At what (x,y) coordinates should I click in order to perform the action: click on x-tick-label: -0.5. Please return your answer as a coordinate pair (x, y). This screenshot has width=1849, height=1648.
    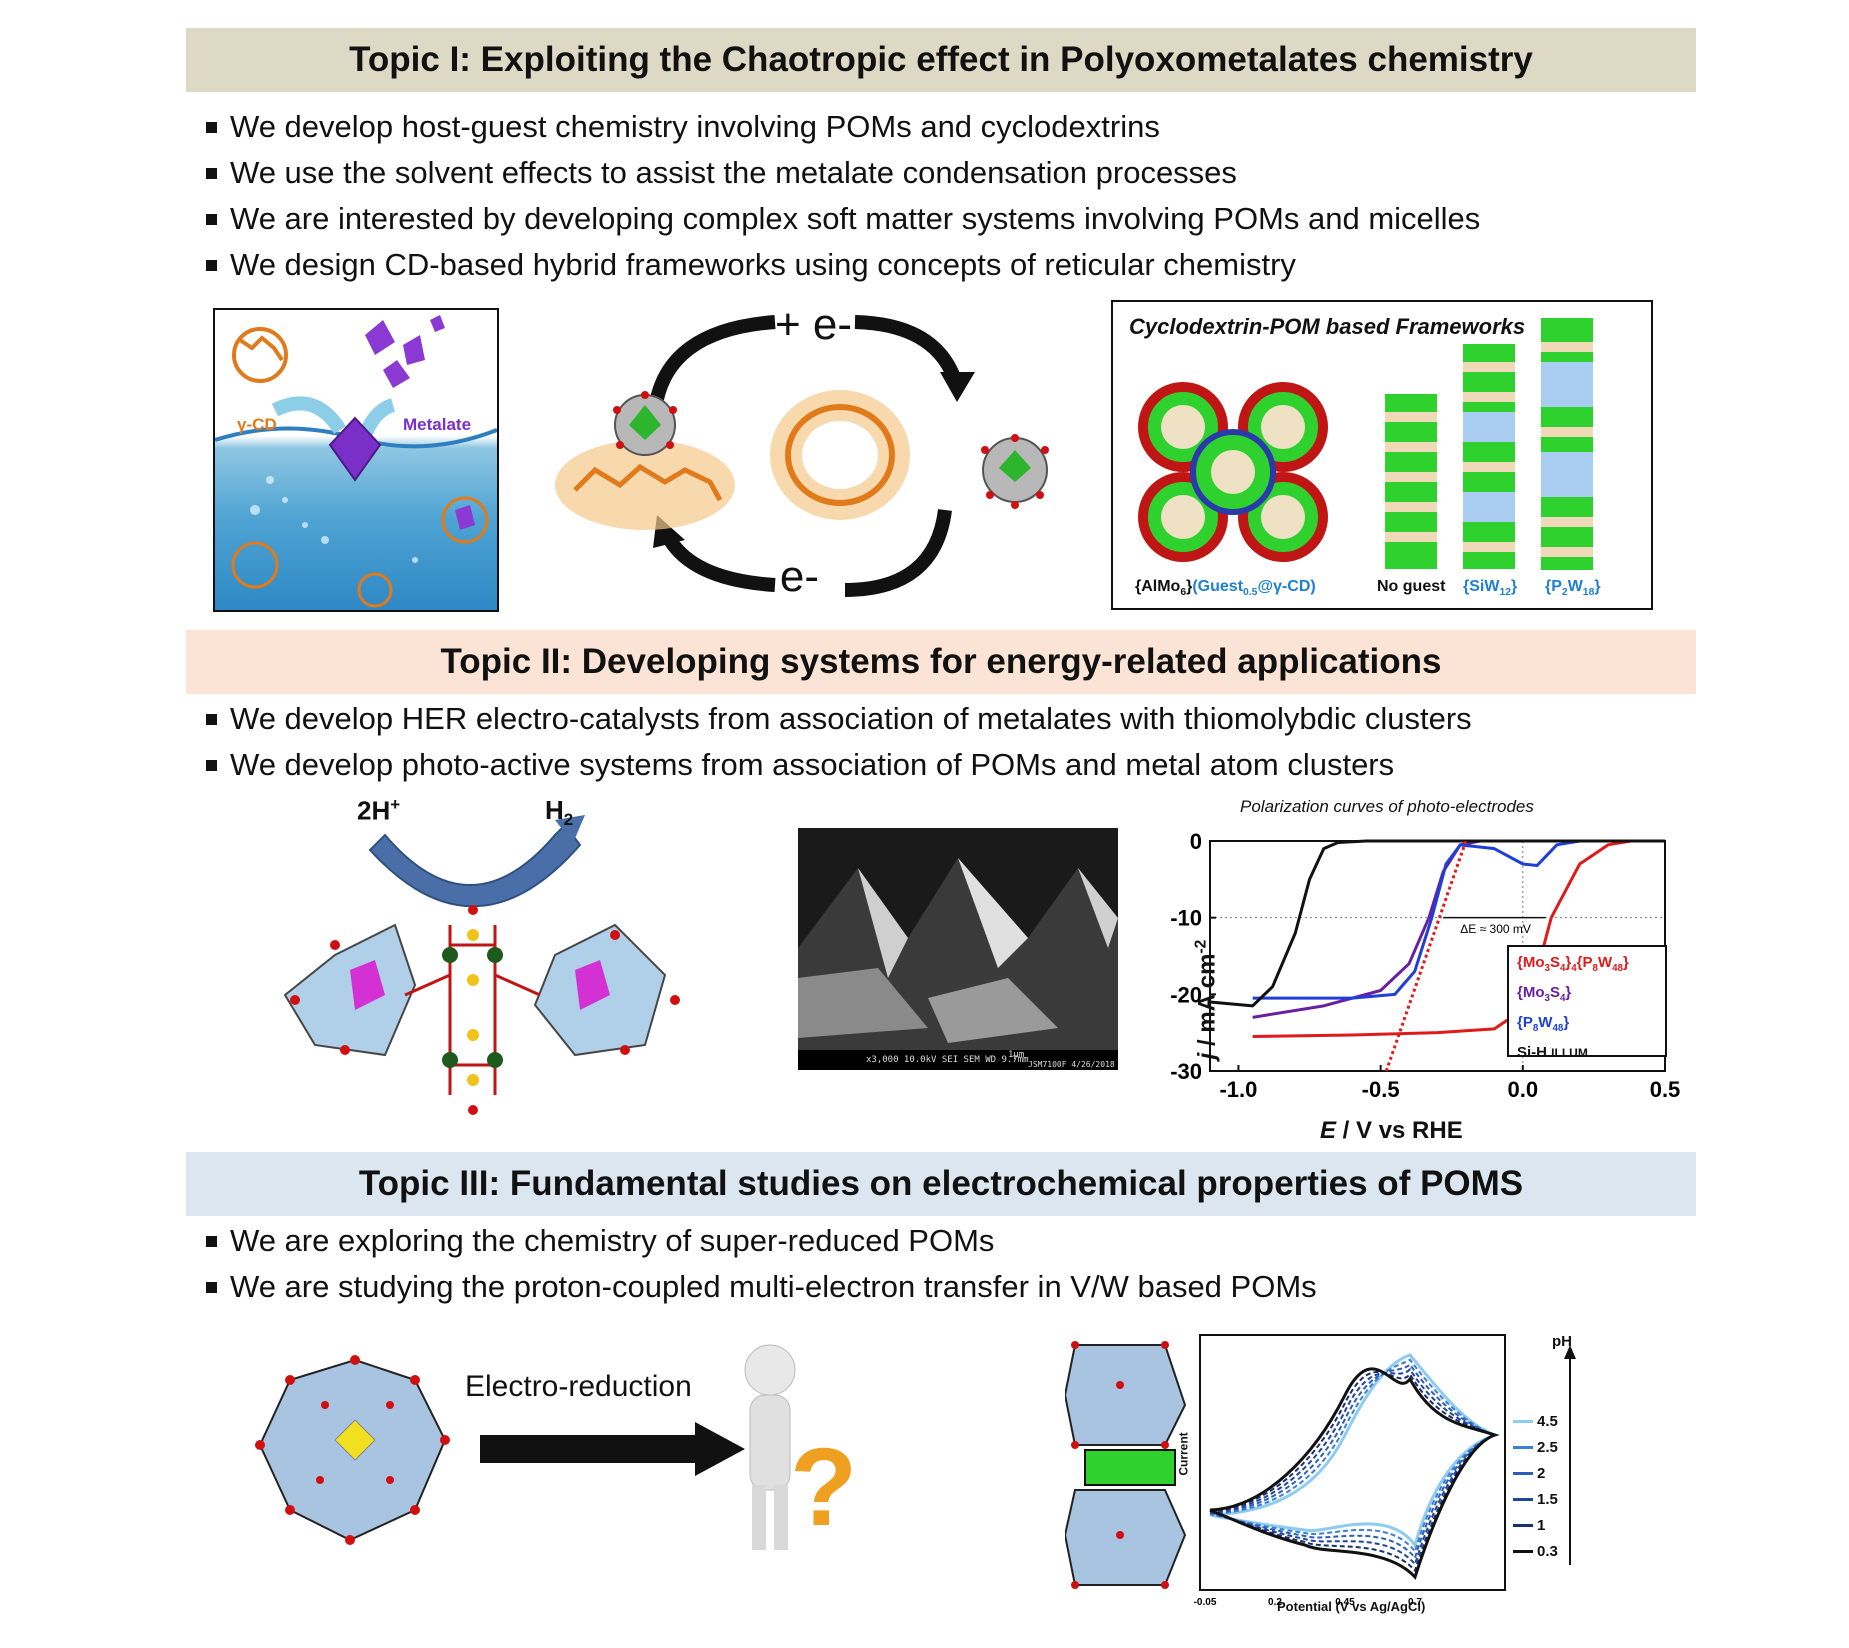
    Looking at the image, I should click on (1381, 1089).